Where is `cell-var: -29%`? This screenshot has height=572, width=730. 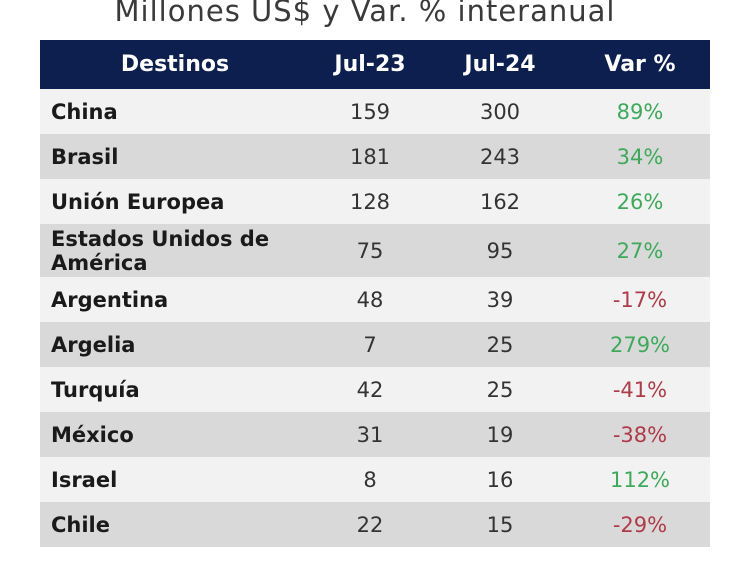 cell-var: -29% is located at coordinates (640, 524).